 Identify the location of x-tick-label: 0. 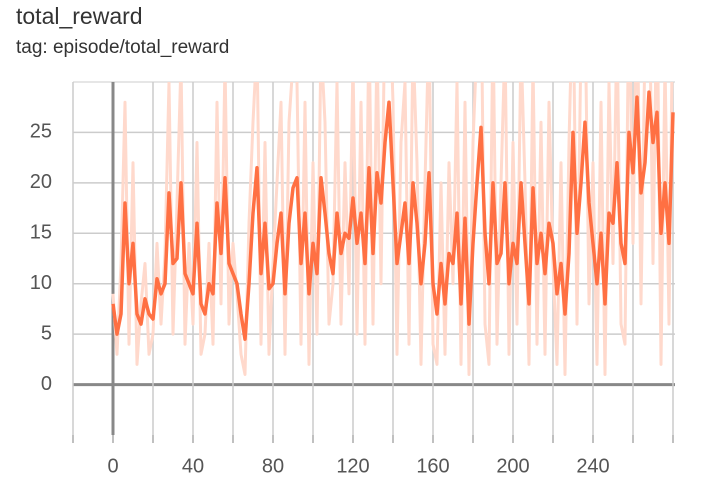
(112, 466).